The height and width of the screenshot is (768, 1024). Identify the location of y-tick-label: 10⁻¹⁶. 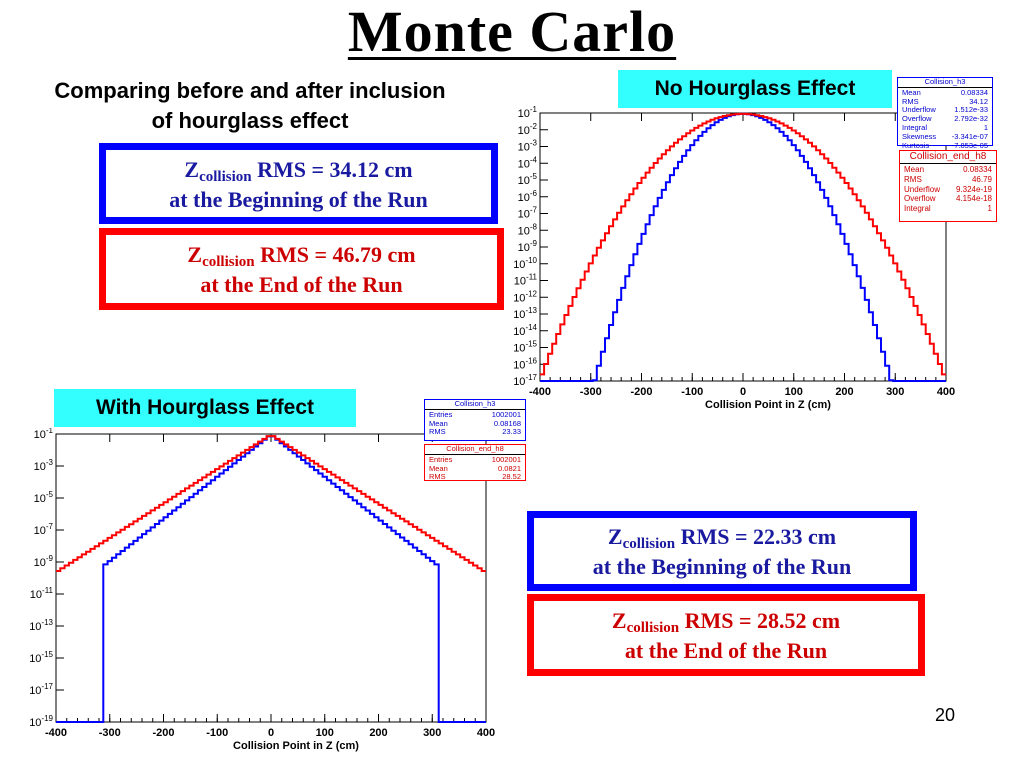
(525, 363).